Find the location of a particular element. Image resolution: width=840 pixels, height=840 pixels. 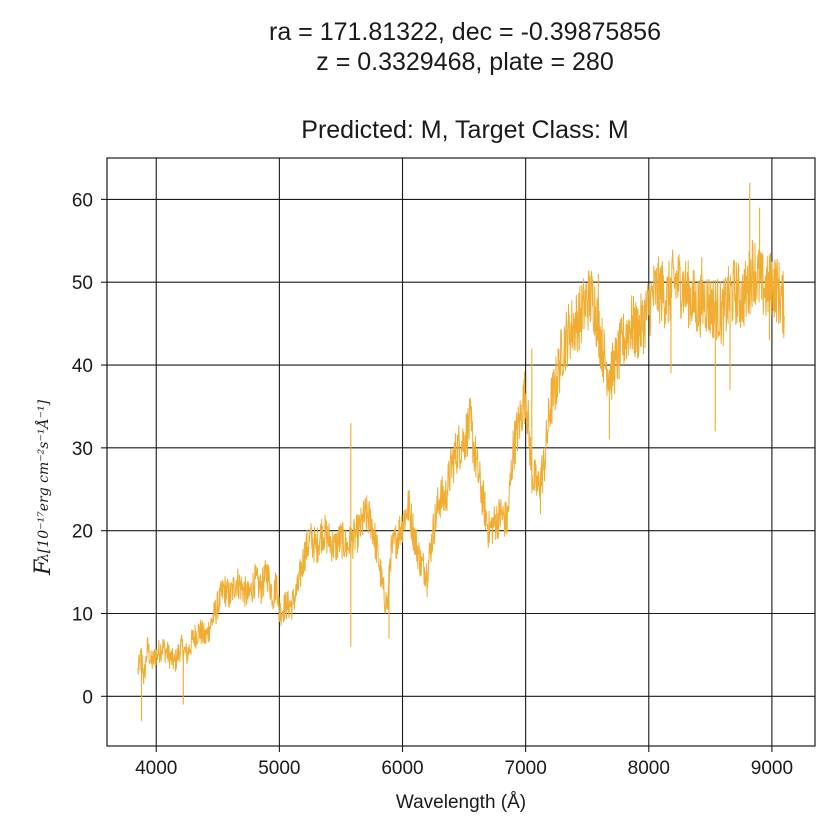

x-tick-label: 6000 is located at coordinates (402, 768).